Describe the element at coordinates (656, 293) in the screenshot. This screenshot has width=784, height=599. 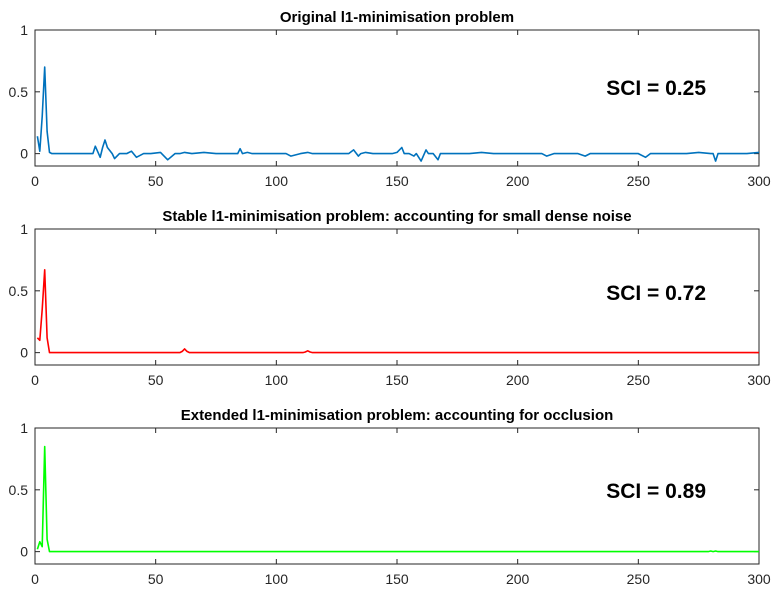
I see `sci-annotation: SCI = 0.72` at that location.